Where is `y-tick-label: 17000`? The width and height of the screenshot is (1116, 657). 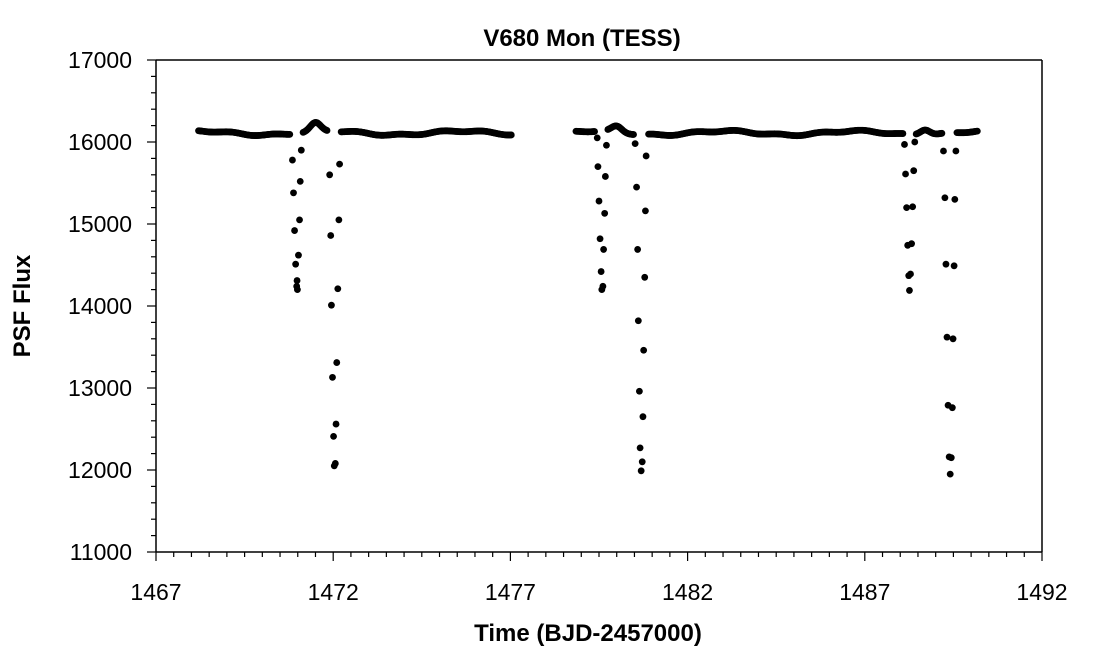
y-tick-label: 17000 is located at coordinates (100, 60).